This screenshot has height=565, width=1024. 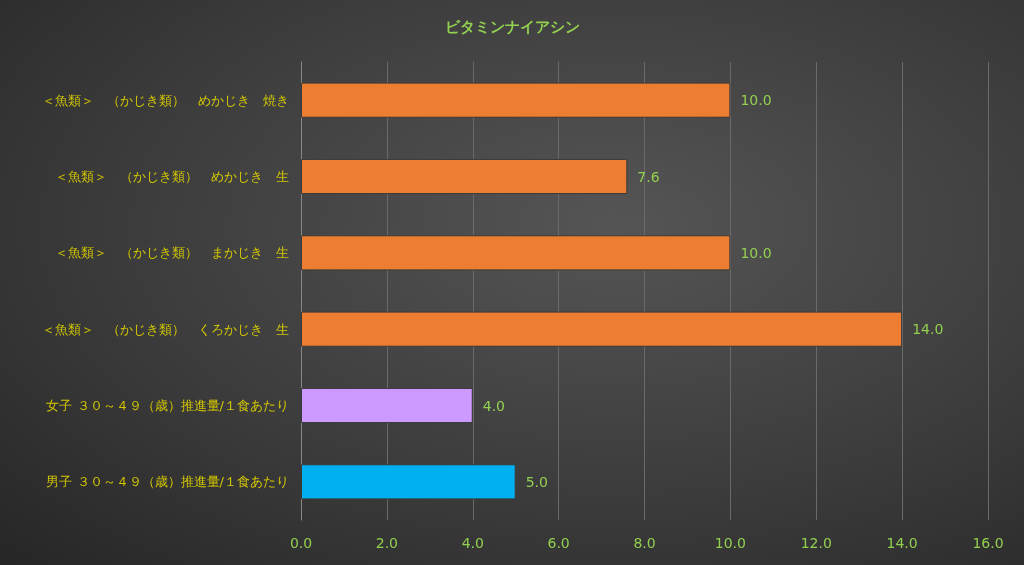 What do you see at coordinates (167, 482) in the screenshot?
I see `y-tick-label: 男子 ３０～４９（歳）推進量/１食あたり` at bounding box center [167, 482].